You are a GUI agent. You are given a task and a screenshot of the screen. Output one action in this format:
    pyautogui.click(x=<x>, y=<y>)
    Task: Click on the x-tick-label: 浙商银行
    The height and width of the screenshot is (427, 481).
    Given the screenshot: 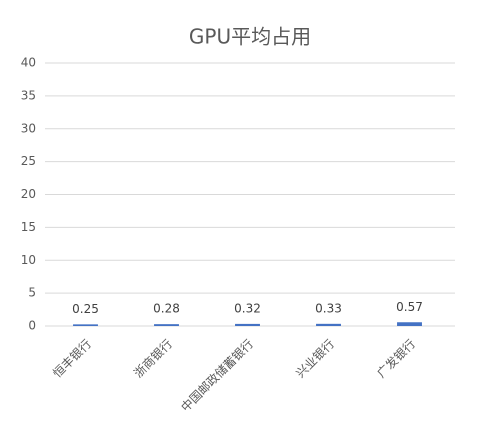 What is the action you would take?
    pyautogui.click(x=153, y=358)
    